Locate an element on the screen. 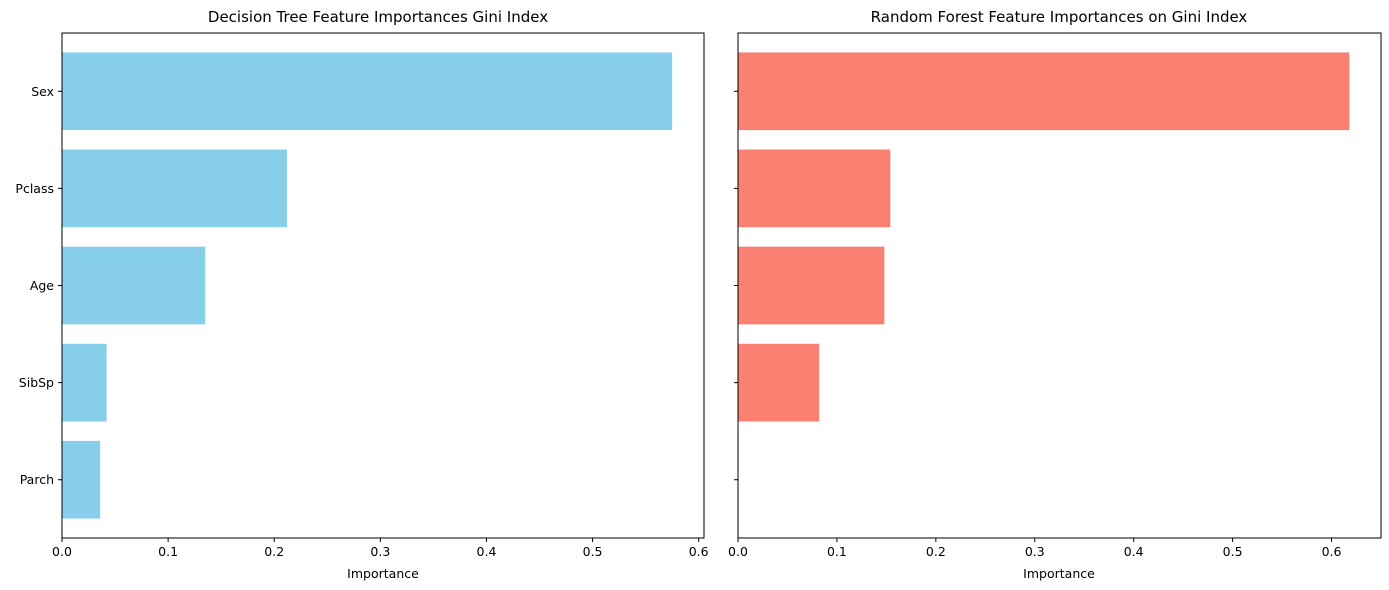 Image resolution: width=1389 pixels, height=590 pixels. y-tick-labels: Sex Pclass Age SibSp Parch is located at coordinates (38, 285).